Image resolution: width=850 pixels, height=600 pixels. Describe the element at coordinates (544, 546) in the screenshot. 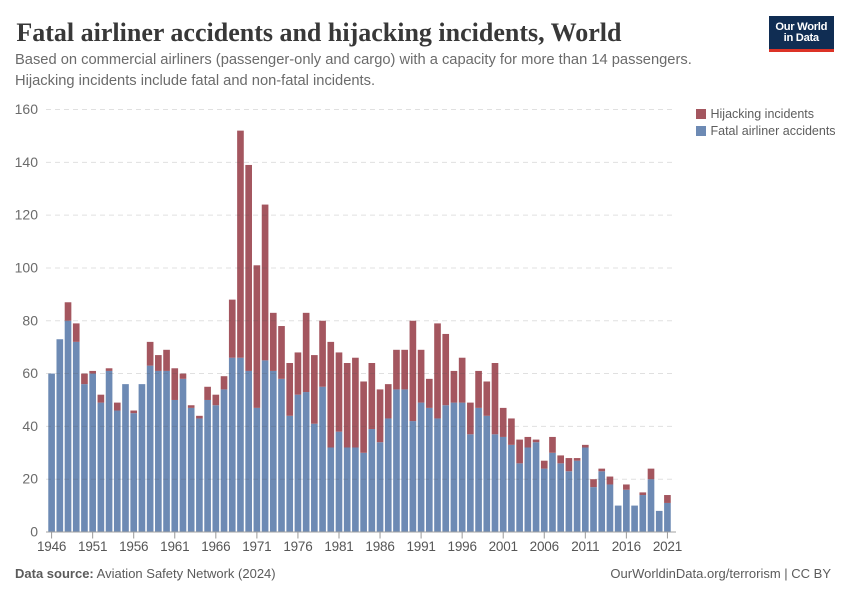

I see `svg-text: 2006` at that location.